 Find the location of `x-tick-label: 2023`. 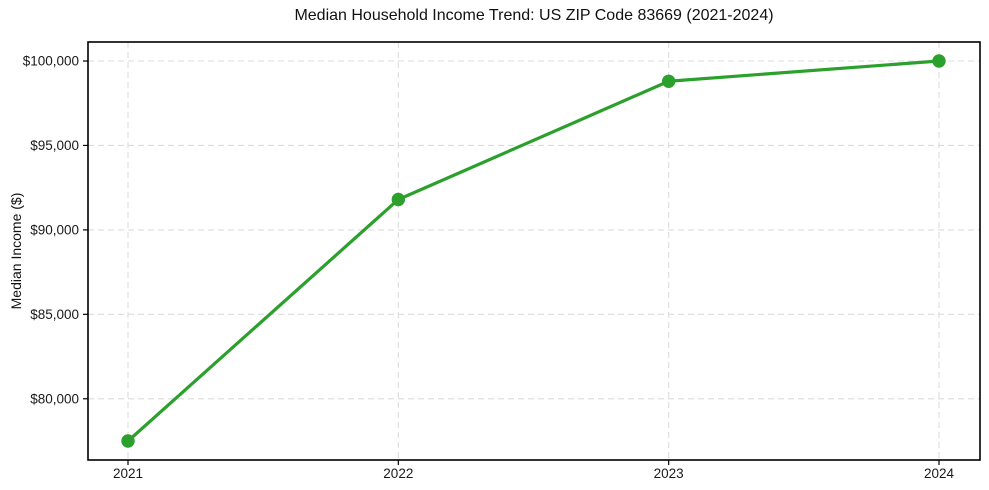

x-tick-label: 2023 is located at coordinates (669, 473).